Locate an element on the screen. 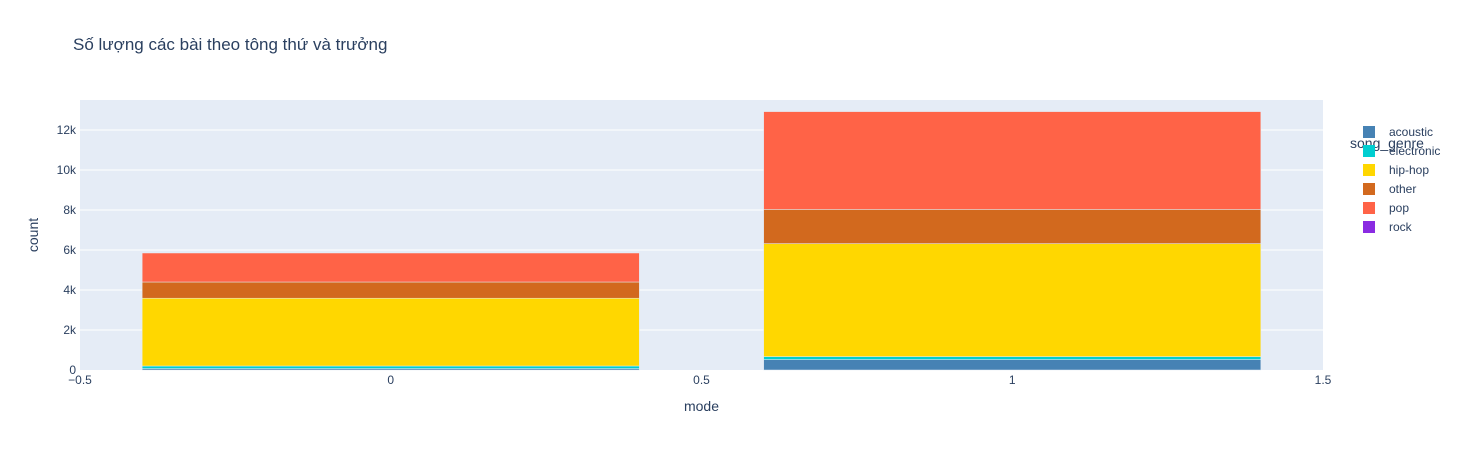 The width and height of the screenshot is (1465, 455). legend-label: electronic is located at coordinates (1414, 151).